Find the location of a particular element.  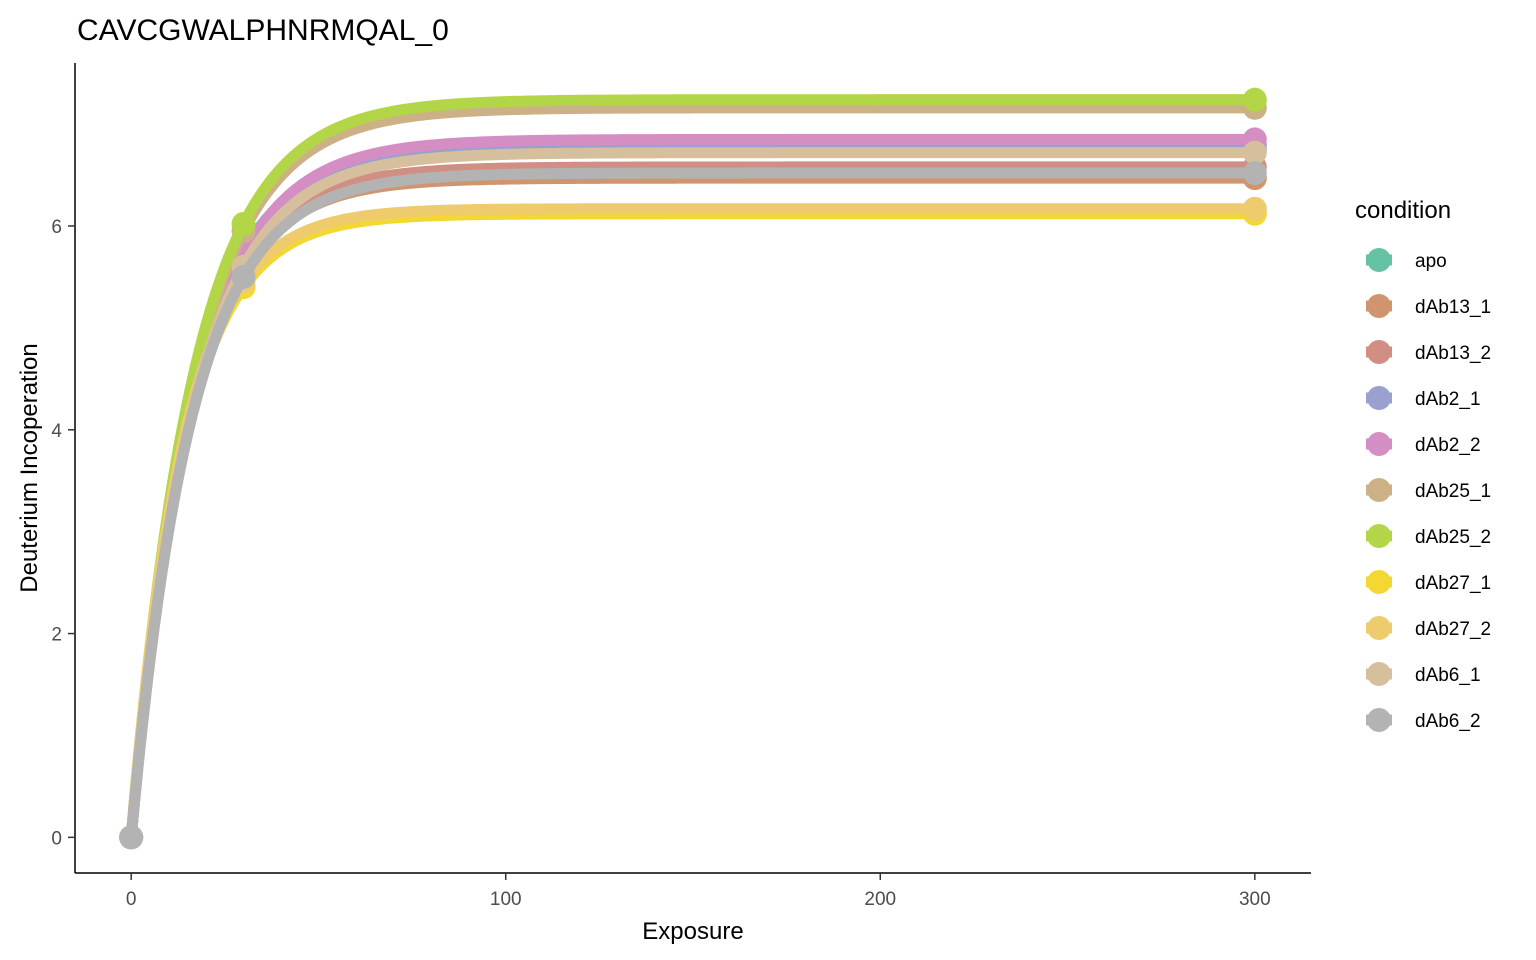

legend-item-dab2-1: dAb2_1 is located at coordinates (1423, 398).